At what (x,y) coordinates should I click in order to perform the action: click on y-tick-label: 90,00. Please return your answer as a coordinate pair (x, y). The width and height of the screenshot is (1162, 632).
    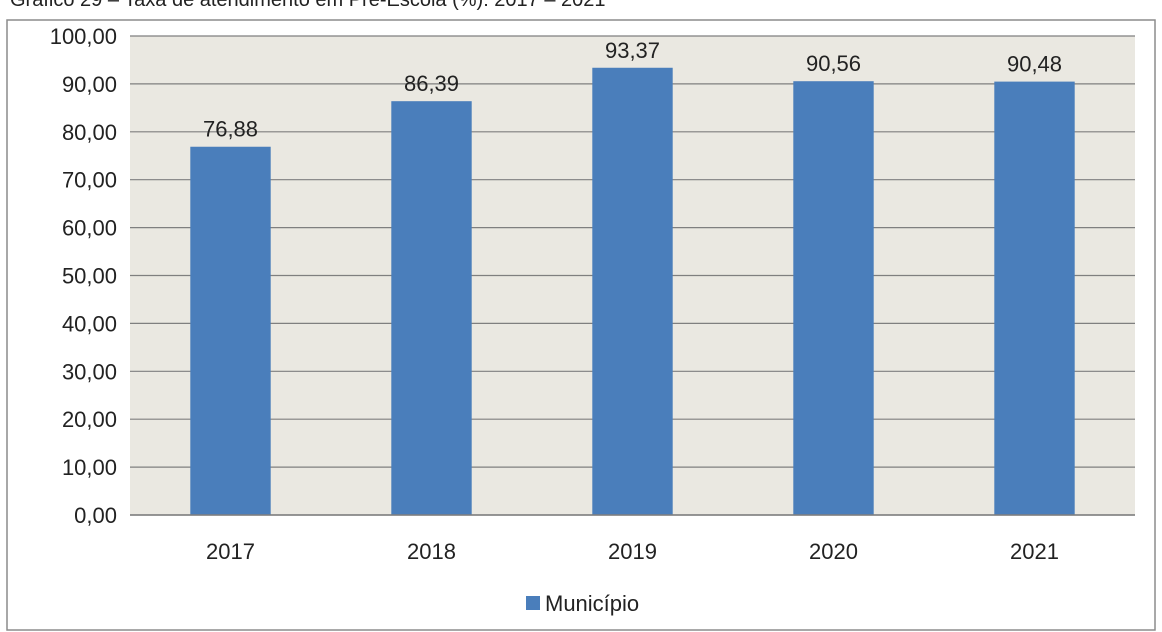
    Looking at the image, I should click on (89, 84).